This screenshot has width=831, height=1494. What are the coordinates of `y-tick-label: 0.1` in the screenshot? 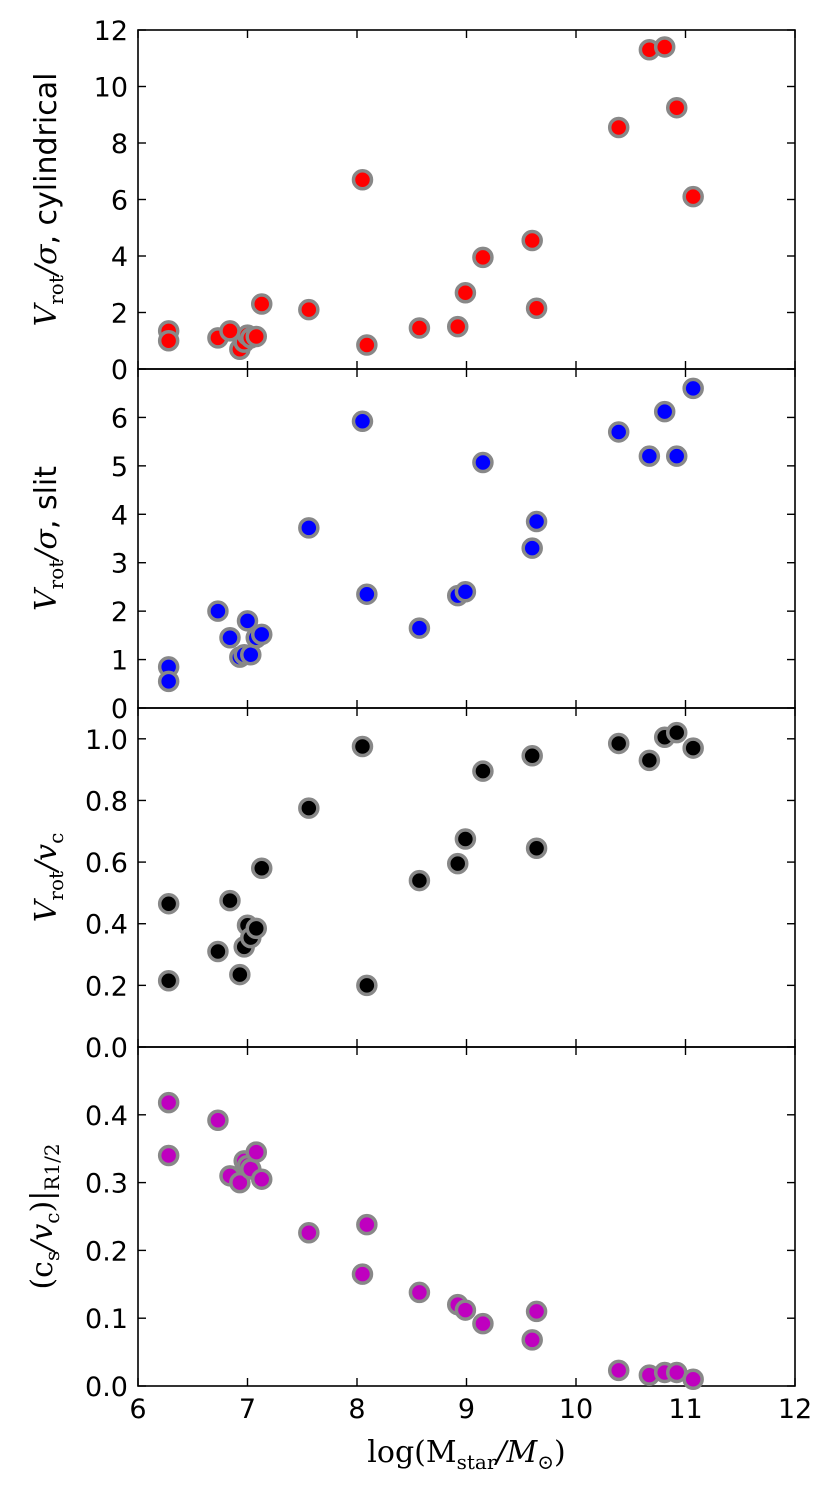 It's located at (106, 1319).